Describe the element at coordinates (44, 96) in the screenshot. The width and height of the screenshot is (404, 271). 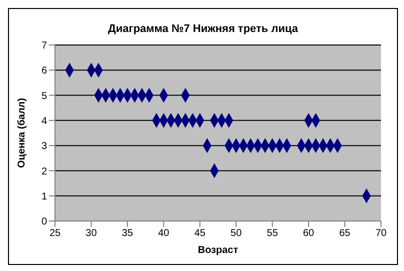
I see `y-tick-label: 5` at that location.